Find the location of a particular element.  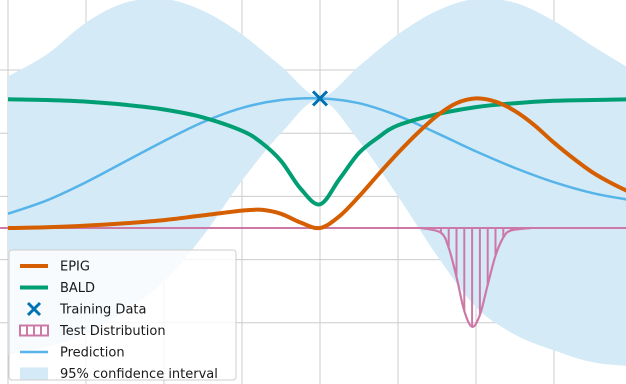

legend-swatch-confidence is located at coordinates (34, 373).